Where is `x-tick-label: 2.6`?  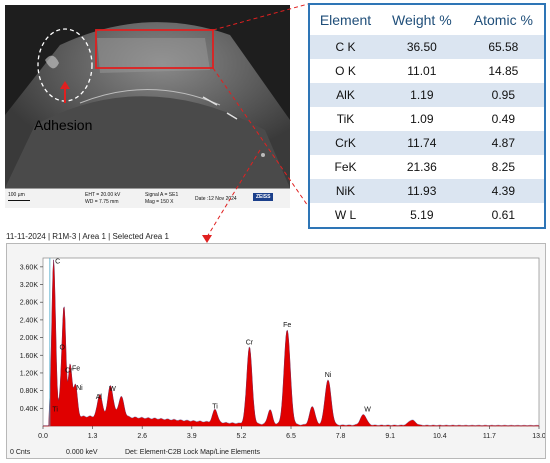 x-tick-label: 2.6 is located at coordinates (142, 436).